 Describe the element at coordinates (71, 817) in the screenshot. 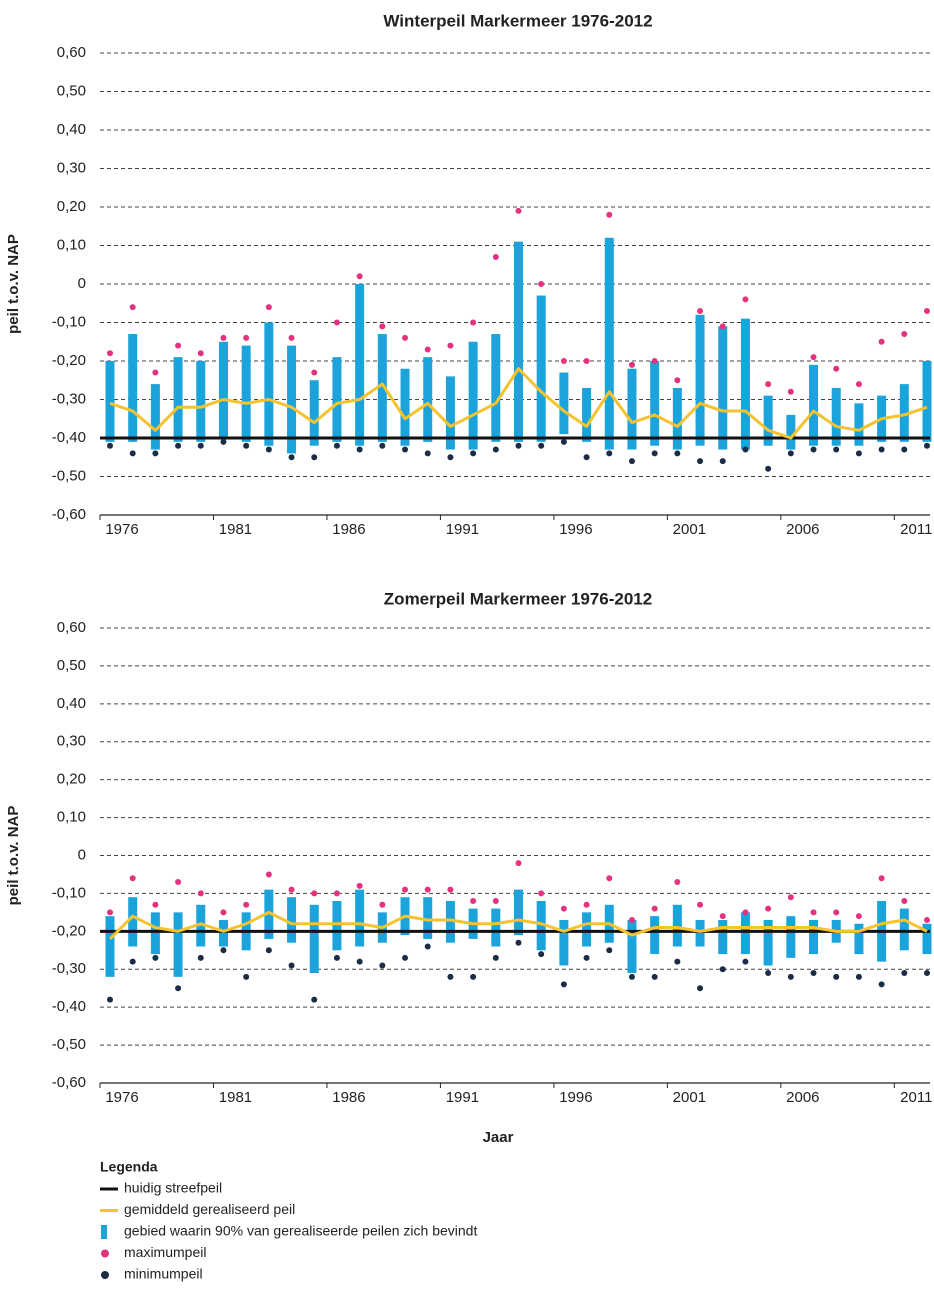

I see `y-tick-label: 0,10` at that location.